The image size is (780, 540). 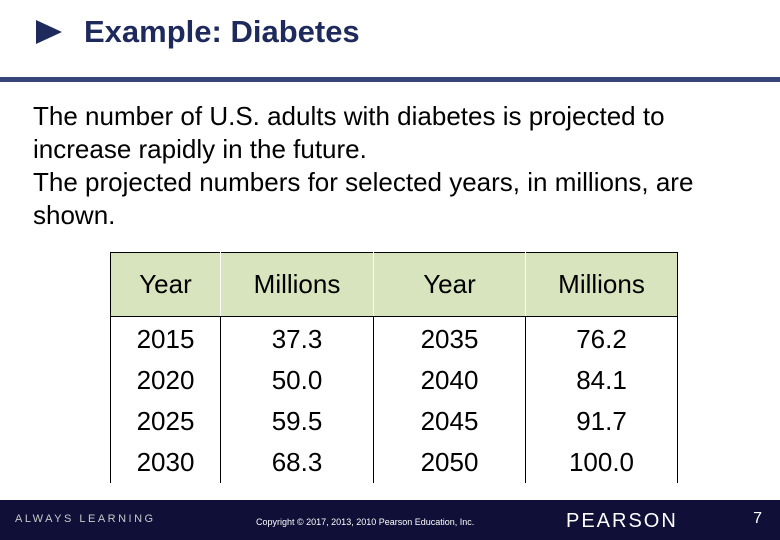 What do you see at coordinates (297, 421) in the screenshot?
I see `table-cell: 59.5` at bounding box center [297, 421].